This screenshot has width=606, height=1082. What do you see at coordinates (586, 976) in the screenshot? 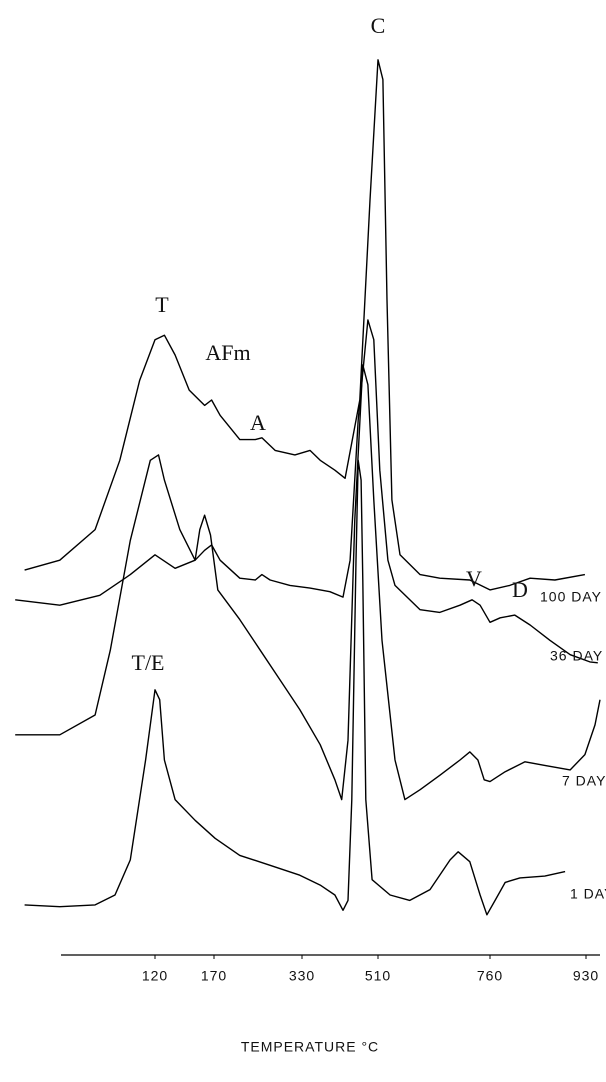
I see `x-tick-label: 930` at bounding box center [586, 976].